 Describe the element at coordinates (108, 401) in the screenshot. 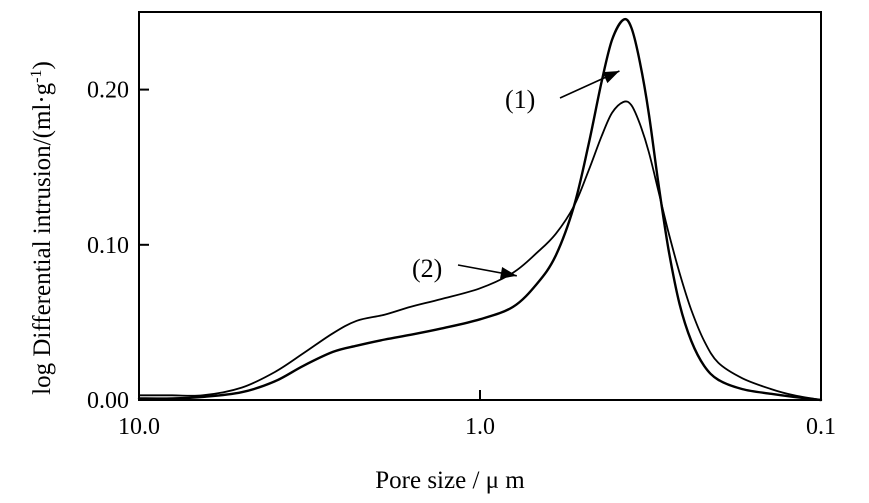

I see `y-tick-label: 0.00` at that location.